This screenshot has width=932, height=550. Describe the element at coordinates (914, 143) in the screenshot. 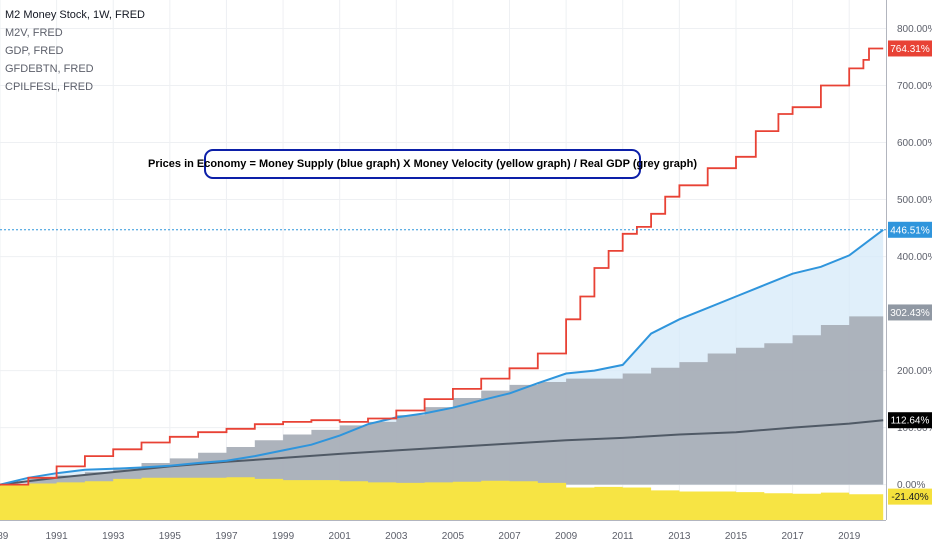

I see `y-tick-label: 600.00%` at that location.